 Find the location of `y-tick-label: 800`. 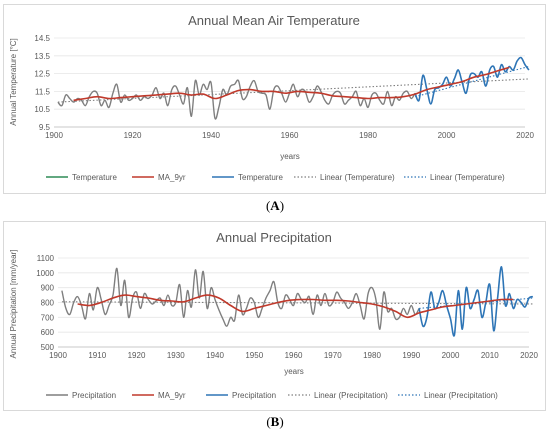

y-tick-label: 800 is located at coordinates (48, 303).